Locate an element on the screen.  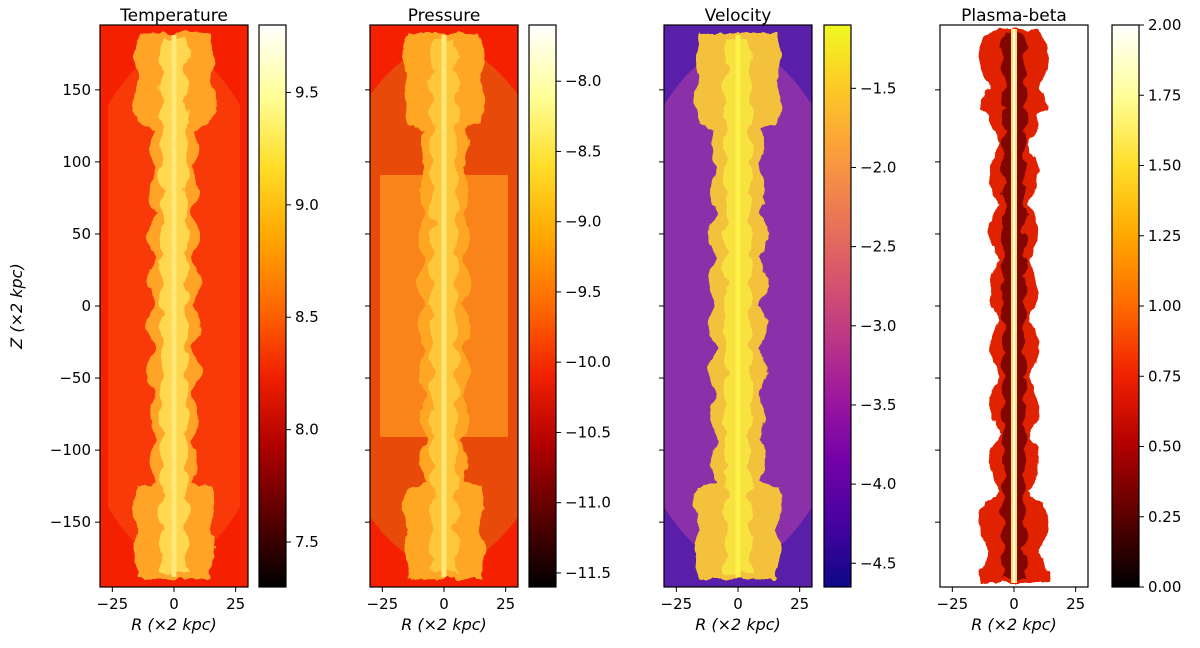
jet-spine-core is located at coordinates (1014, 306).